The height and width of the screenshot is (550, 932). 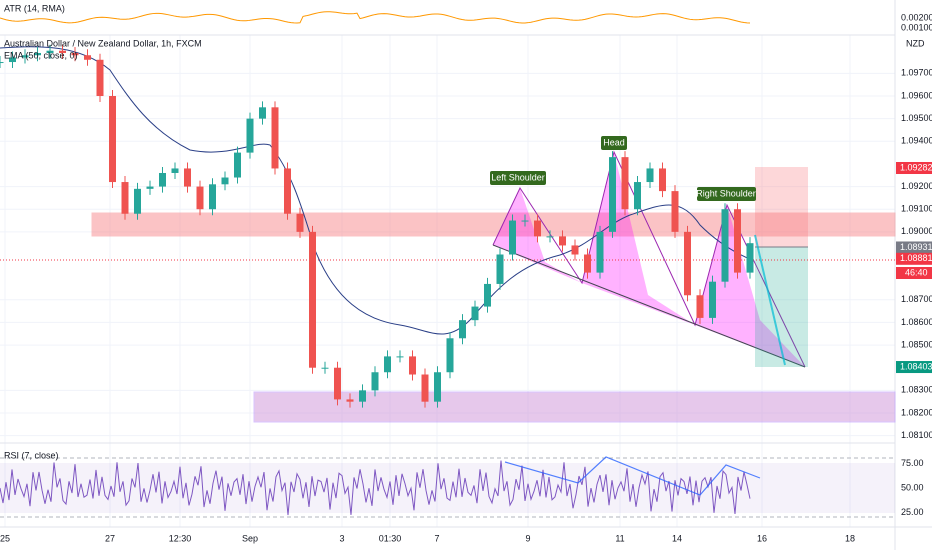 What do you see at coordinates (726, 193) in the screenshot?
I see `pattern-label: Right Shoulder` at bounding box center [726, 193].